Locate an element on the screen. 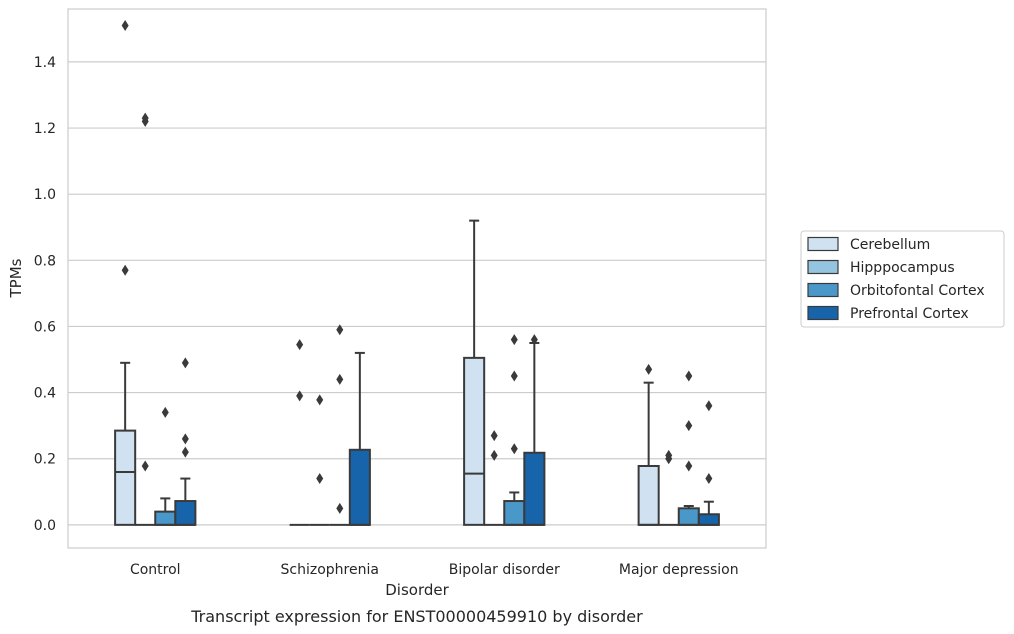 The image size is (1014, 634). legend-item: Prefrontal Cortex is located at coordinates (888, 313).